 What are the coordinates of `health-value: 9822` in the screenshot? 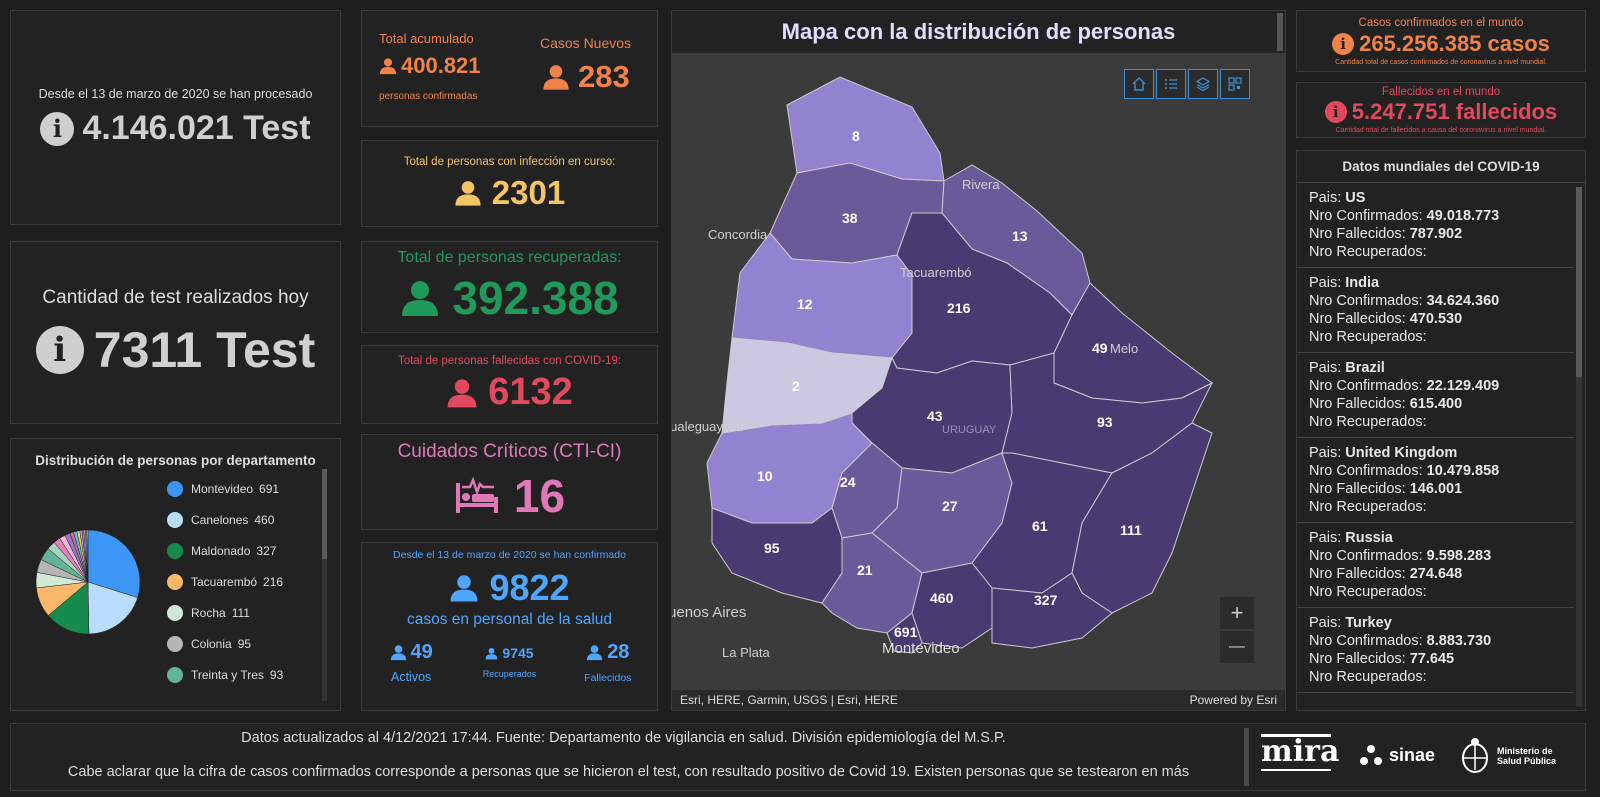 It's located at (529, 587).